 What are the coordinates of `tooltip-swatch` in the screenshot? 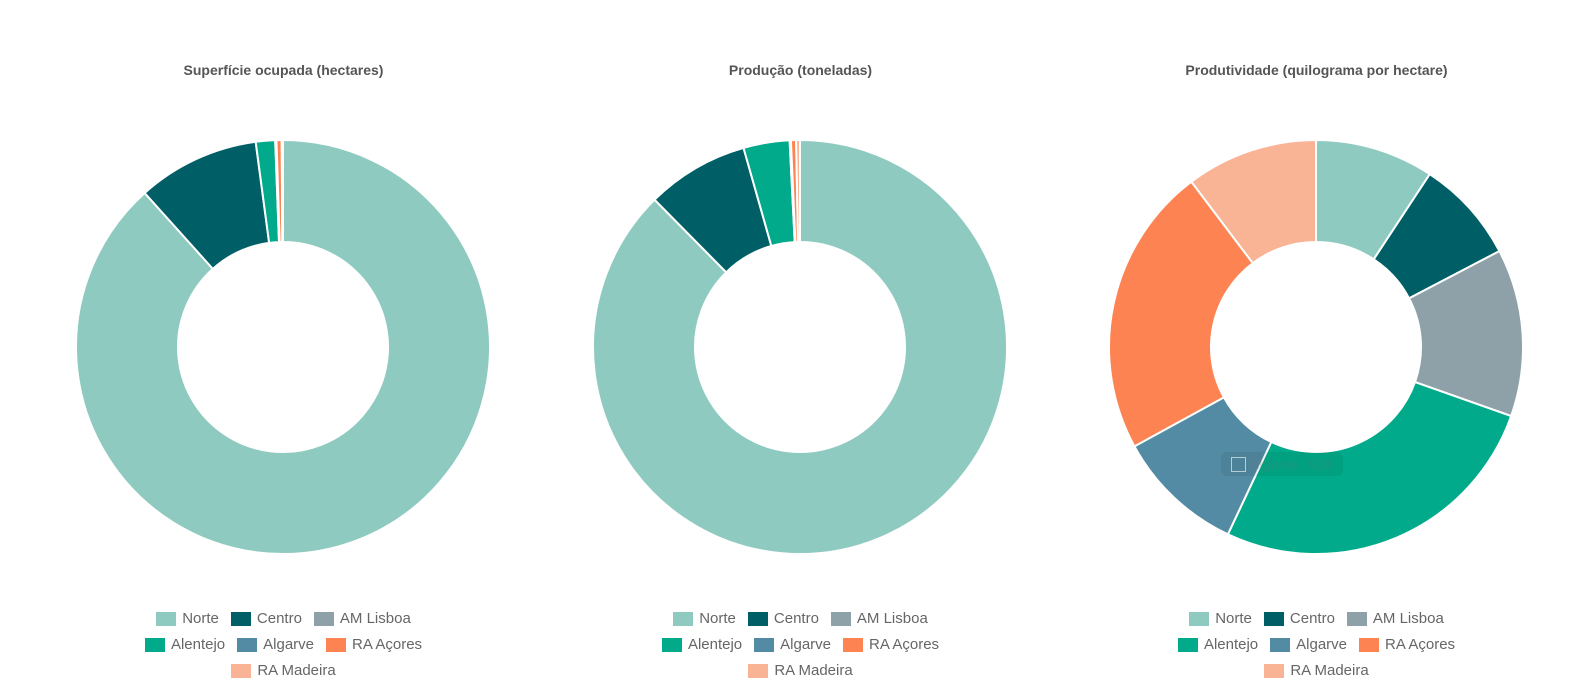 It's located at (1238, 464).